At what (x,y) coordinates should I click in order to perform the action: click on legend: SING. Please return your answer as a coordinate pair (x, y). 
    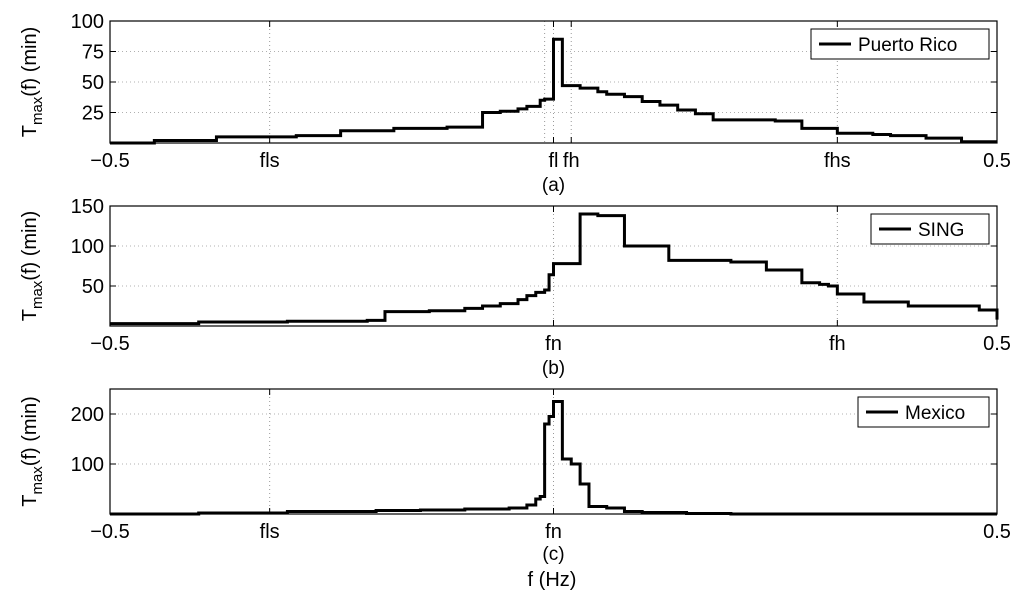
    Looking at the image, I should click on (930, 229).